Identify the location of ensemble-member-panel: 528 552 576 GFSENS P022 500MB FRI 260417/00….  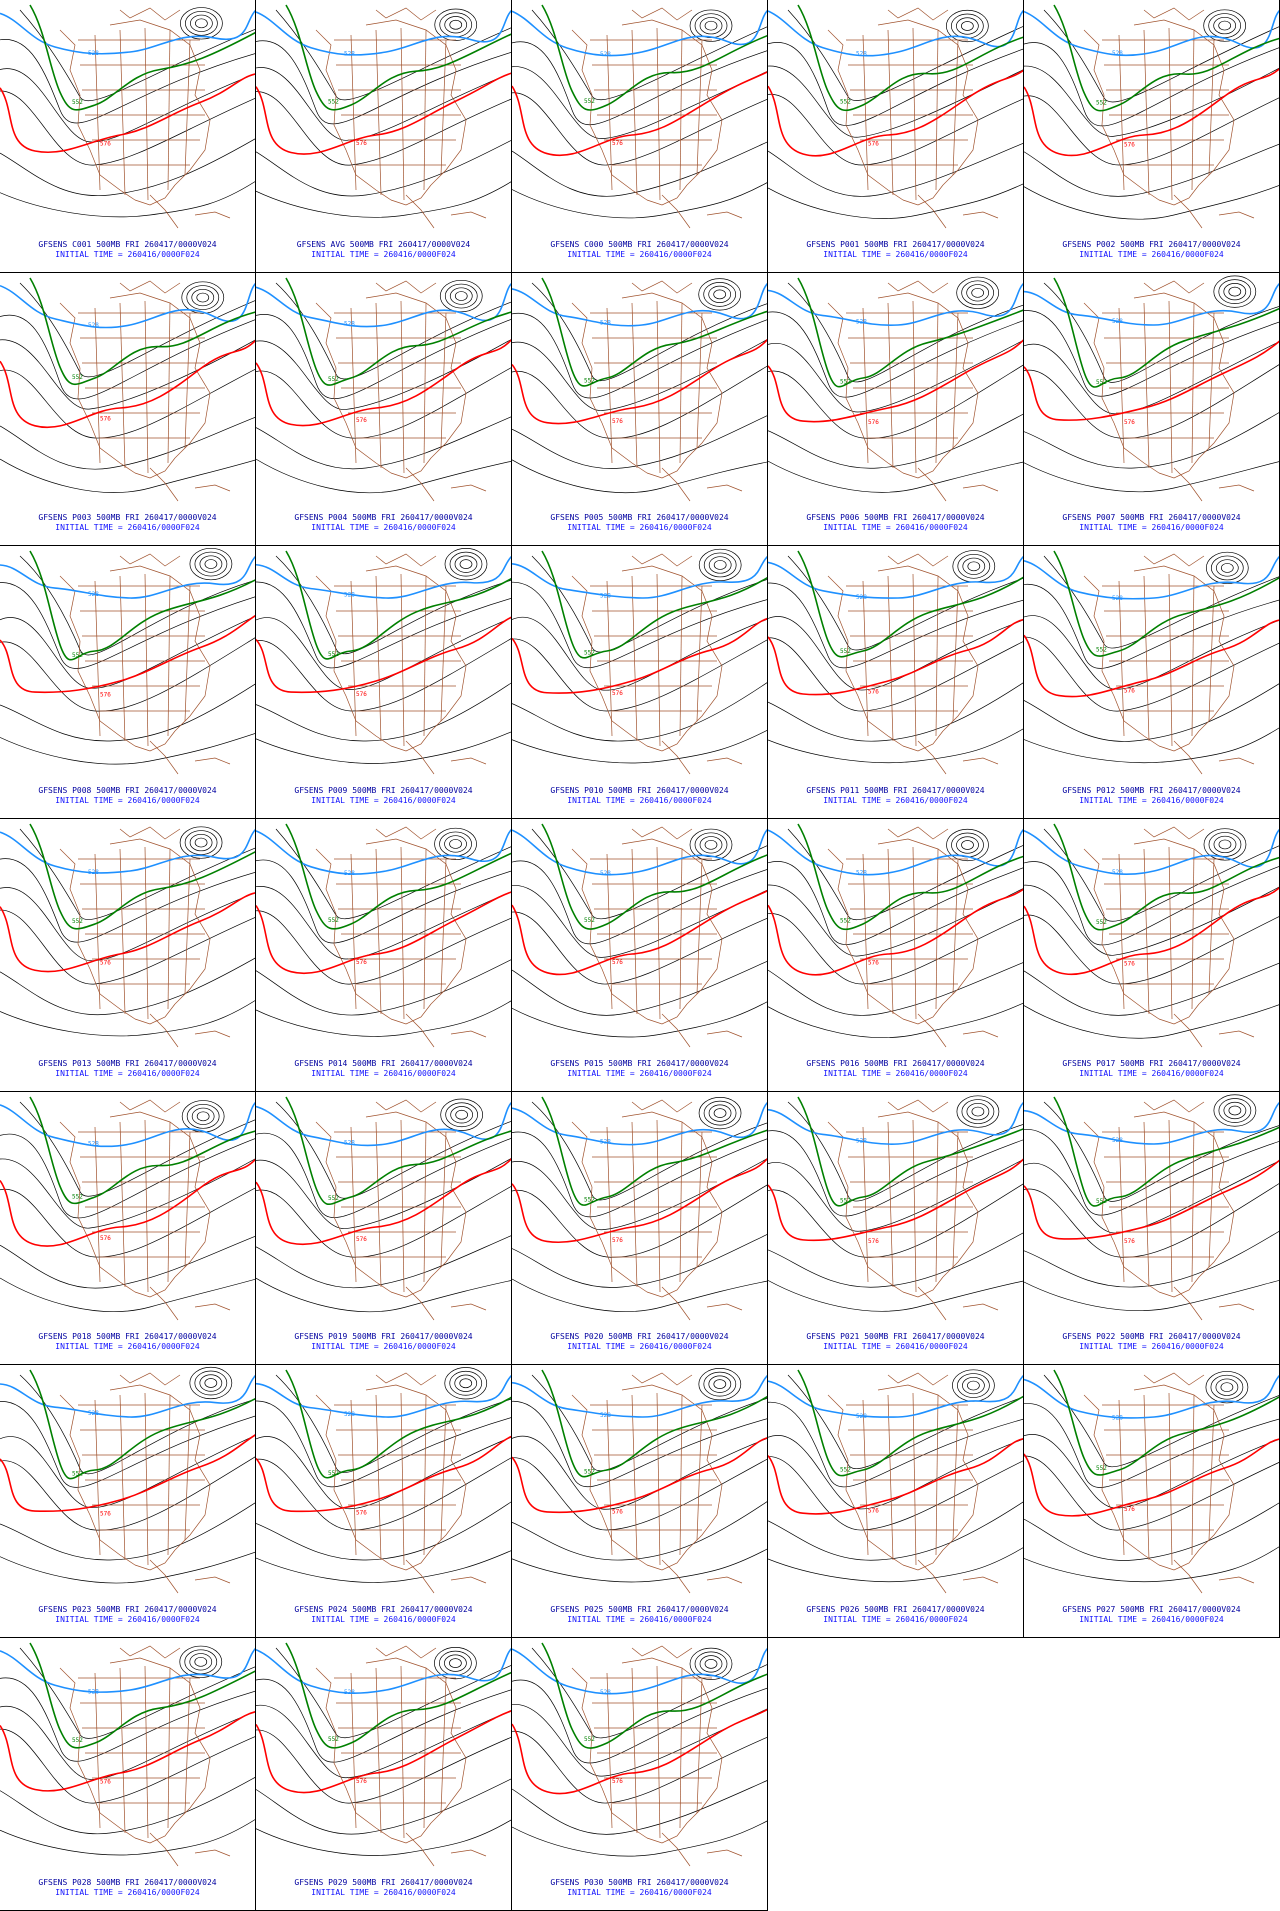
(1152, 1228).